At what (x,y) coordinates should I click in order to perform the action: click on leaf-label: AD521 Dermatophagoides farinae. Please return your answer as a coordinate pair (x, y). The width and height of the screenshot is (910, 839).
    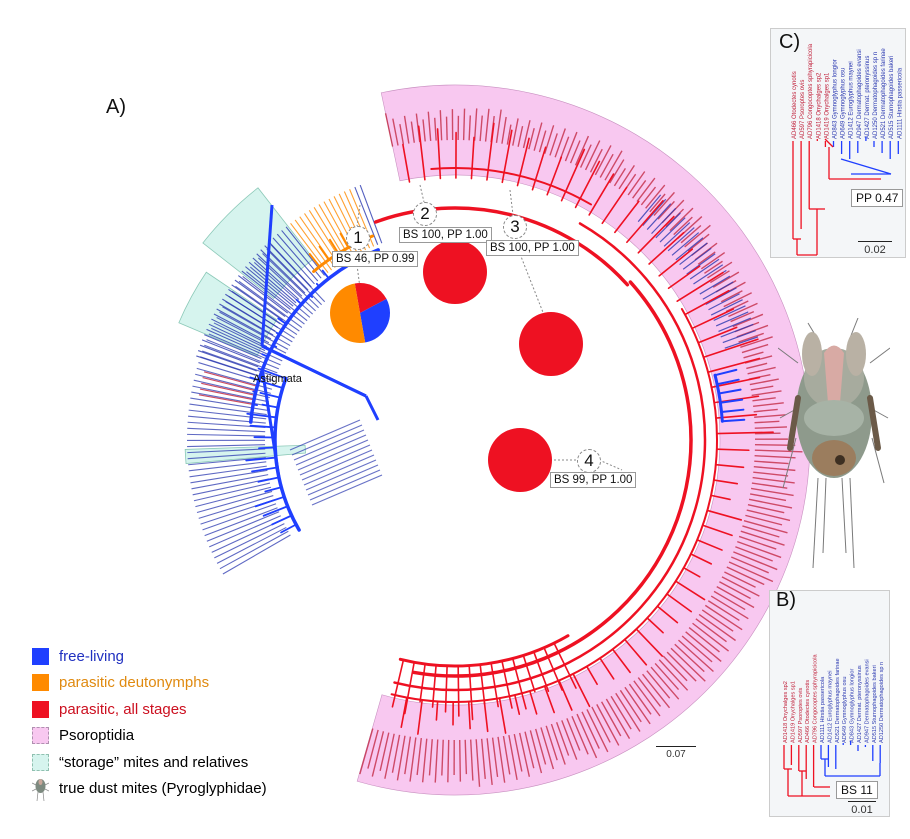
    Looking at the image, I should click on (838, 700).